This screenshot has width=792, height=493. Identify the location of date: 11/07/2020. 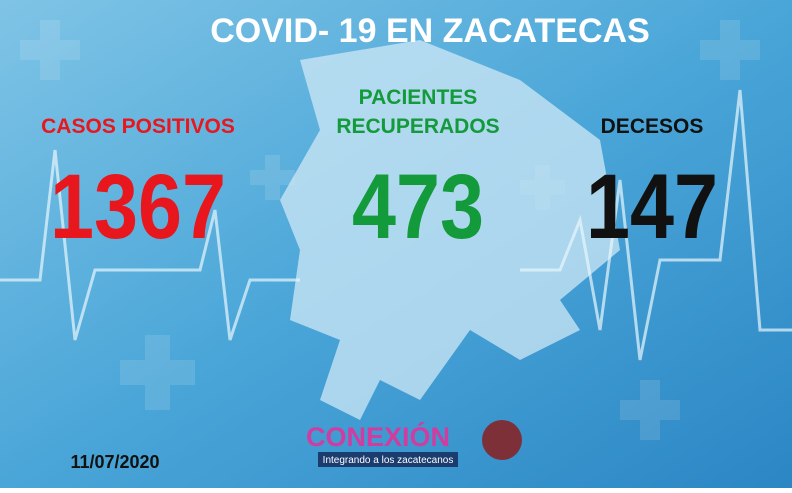
(114, 462).